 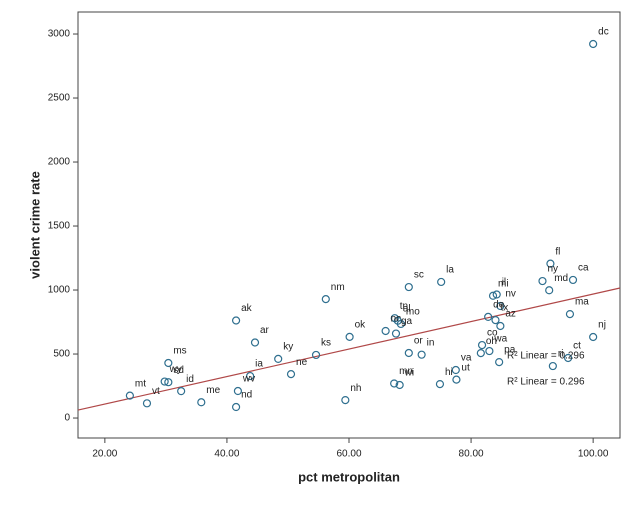 What do you see at coordinates (466, 358) in the screenshot?
I see `point-label: va` at bounding box center [466, 358].